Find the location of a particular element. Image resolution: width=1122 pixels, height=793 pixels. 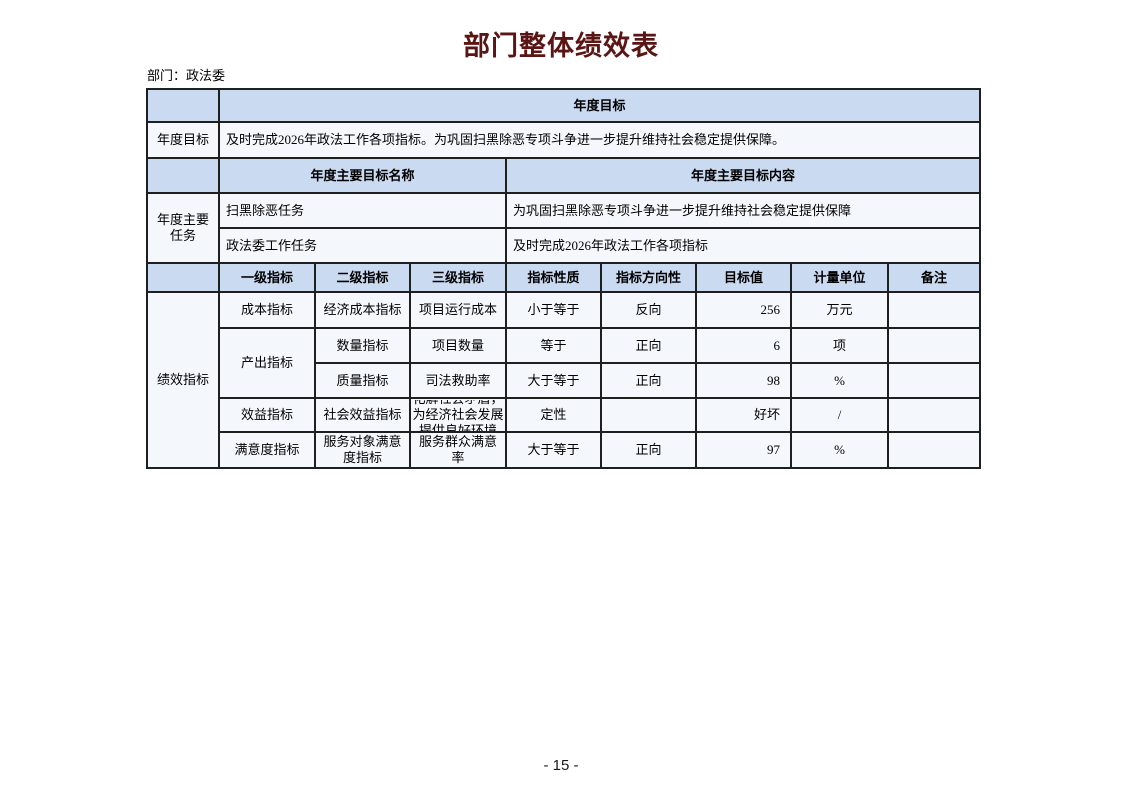

task-row: 年度主要任务 扫黑除恶任务 为巩固扫黑除恶专项斗争进一步提升维持社会稳定提供保障 is located at coordinates (564, 228).